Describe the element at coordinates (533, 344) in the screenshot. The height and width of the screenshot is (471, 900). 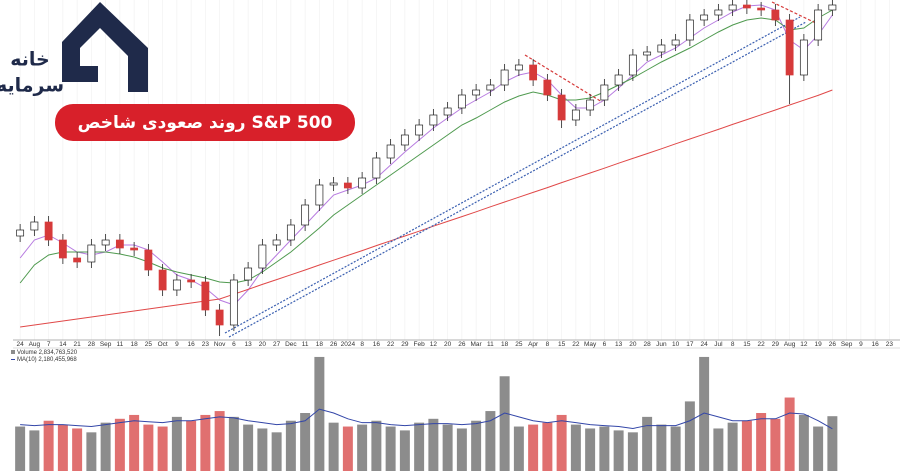
I see `x-tick-label: Apr` at that location.